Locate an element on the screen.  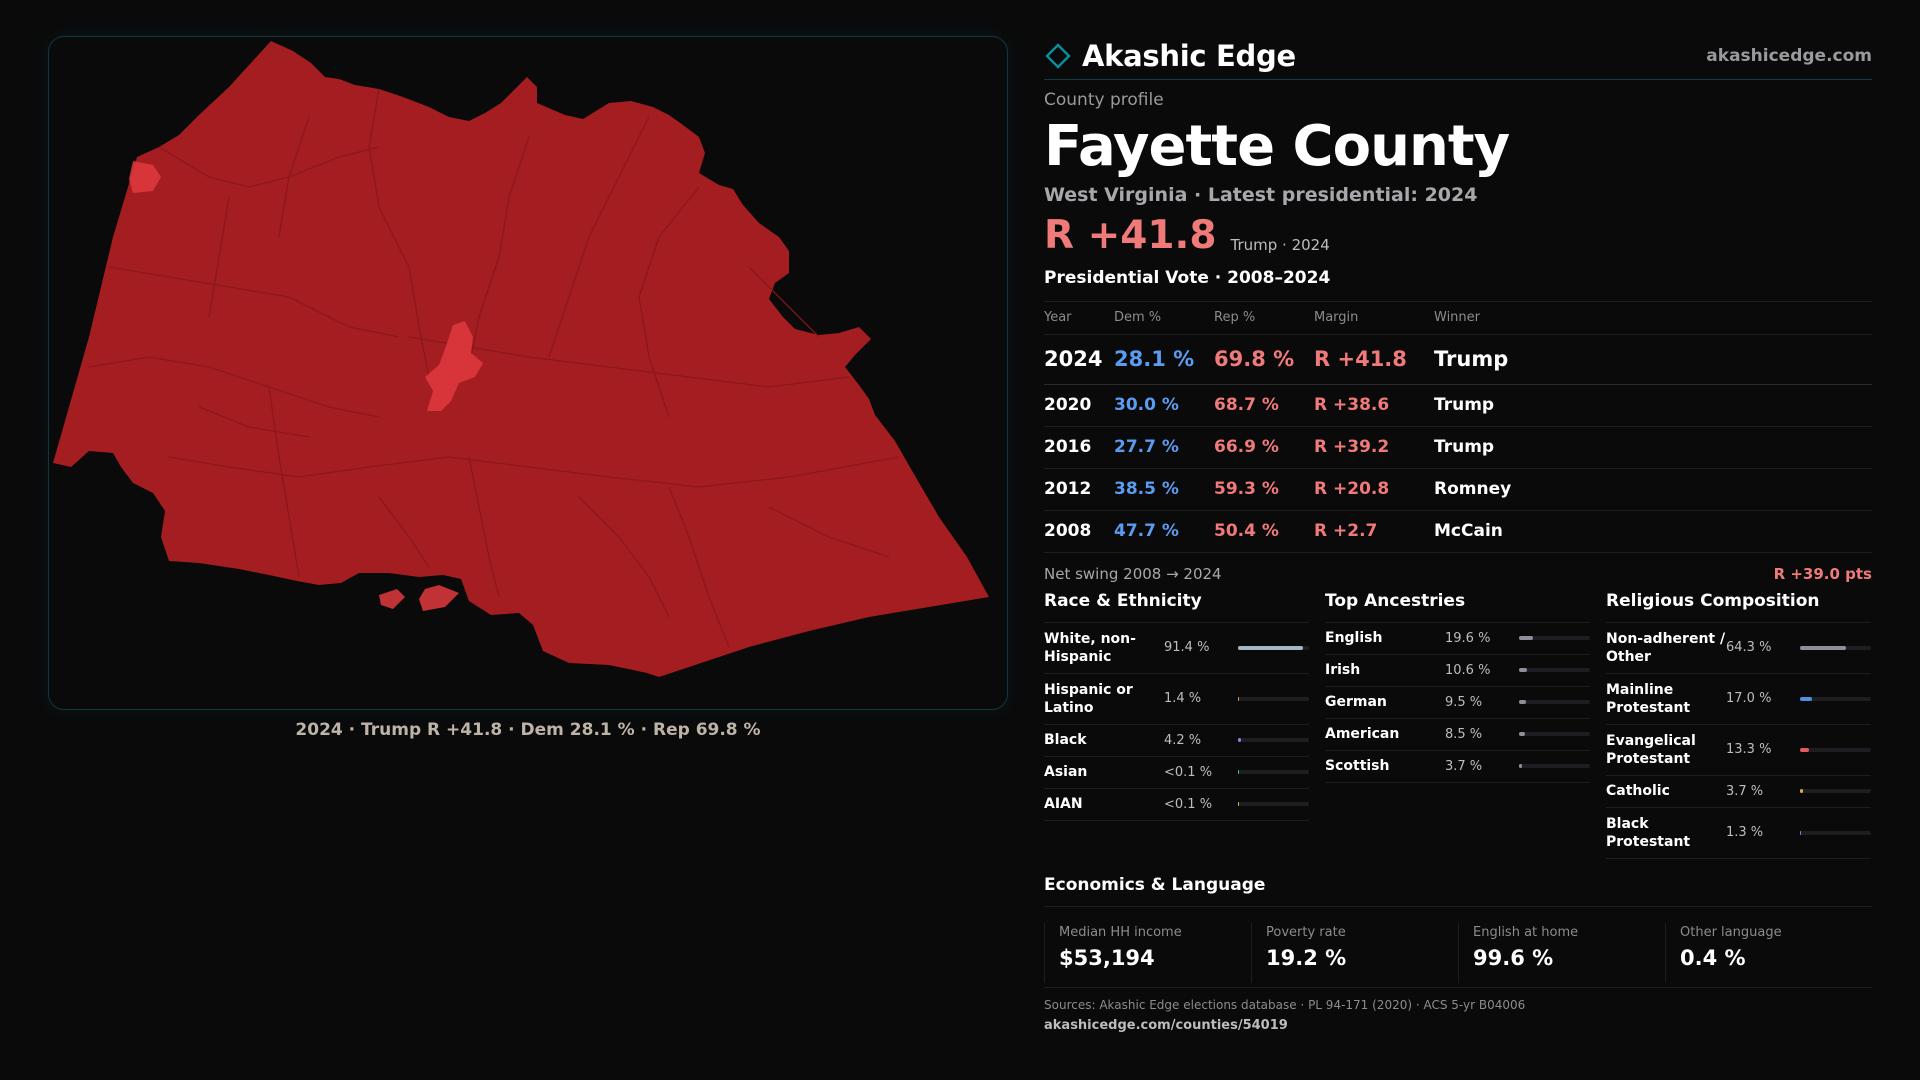
cell-dem: 38.5 % is located at coordinates (1164, 489).